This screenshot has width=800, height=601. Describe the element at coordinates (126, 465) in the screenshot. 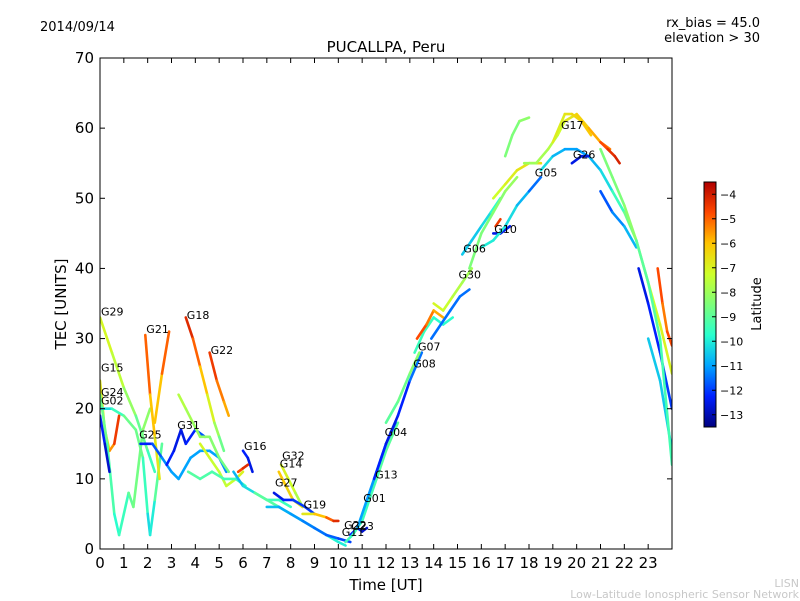

I see `series-g24` at that location.